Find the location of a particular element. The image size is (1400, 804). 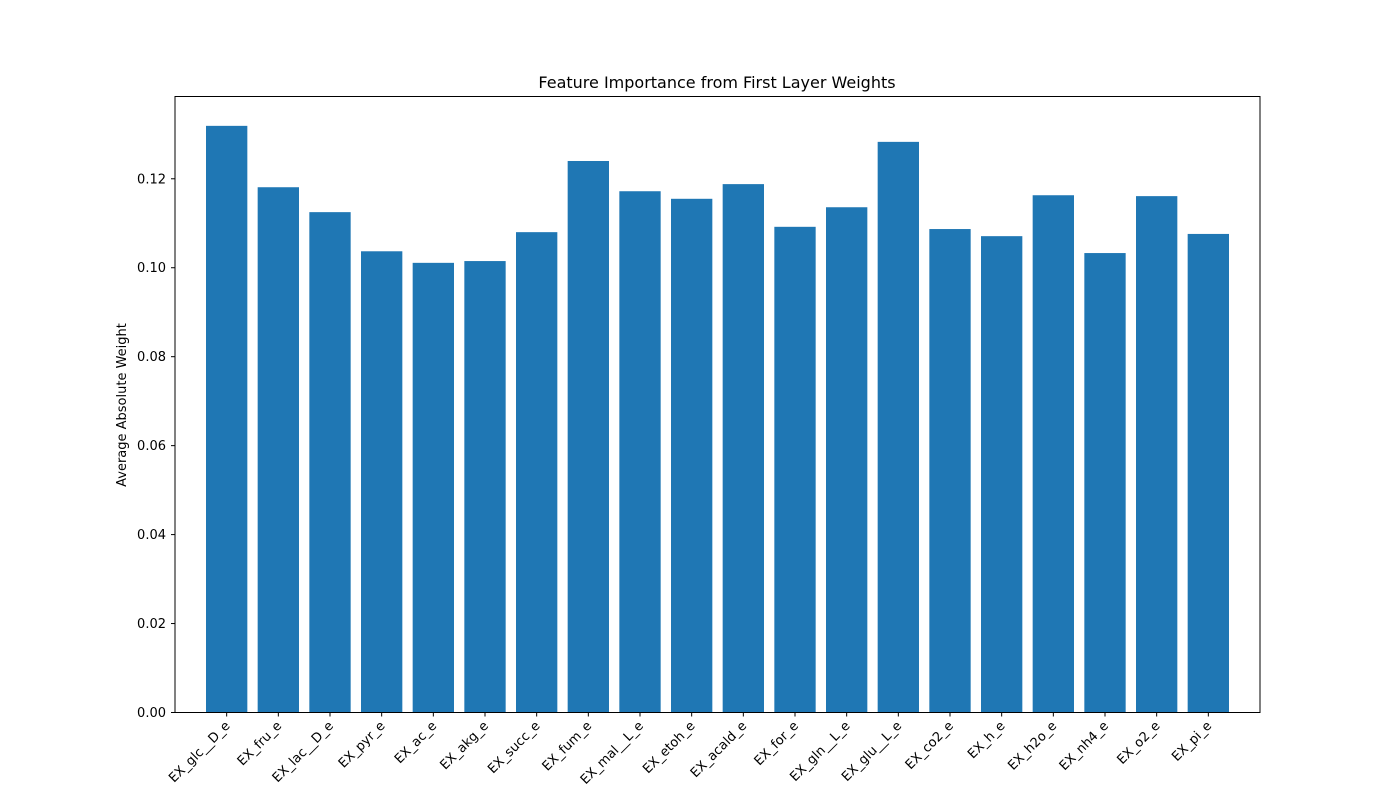

y-tick-label: 0.00 is located at coordinates (151, 713).